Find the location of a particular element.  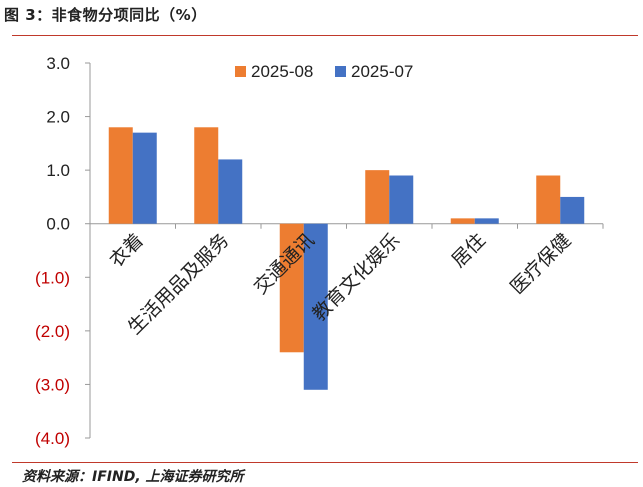

chart-title: 图 3：非食物分项同比（%） is located at coordinates (105, 15).